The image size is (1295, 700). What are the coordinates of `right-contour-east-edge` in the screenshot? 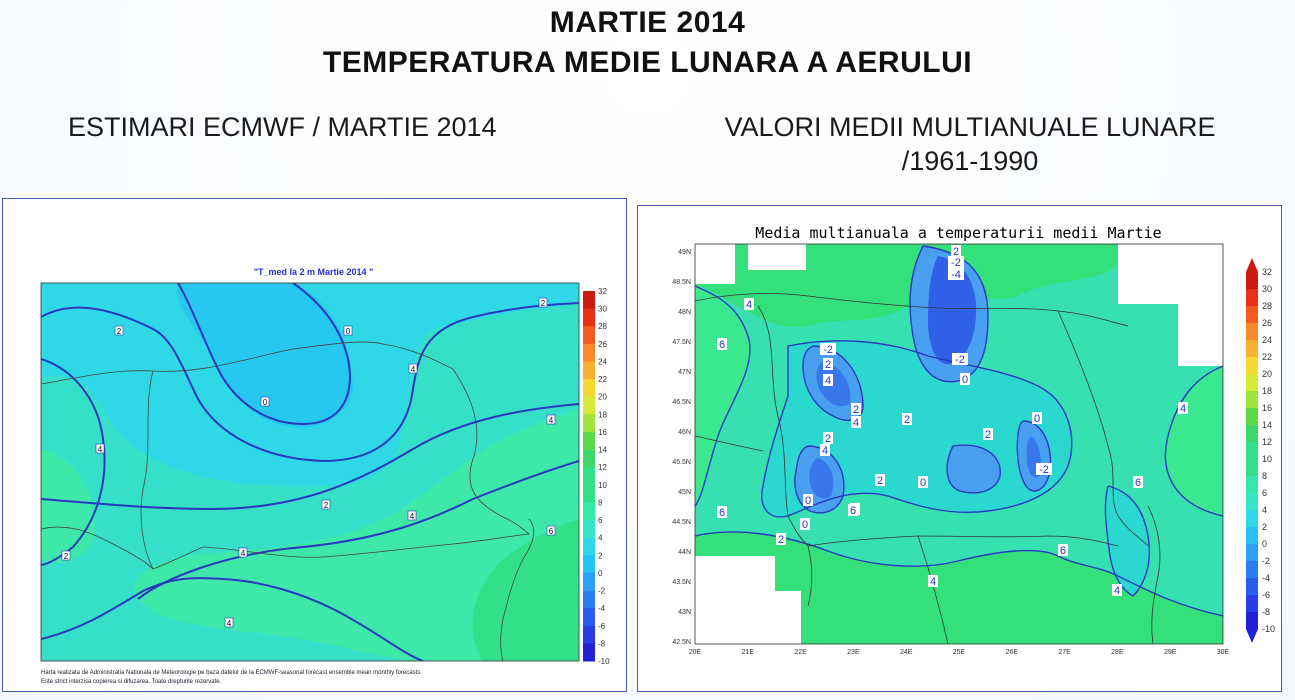 It's located at (1193, 441).